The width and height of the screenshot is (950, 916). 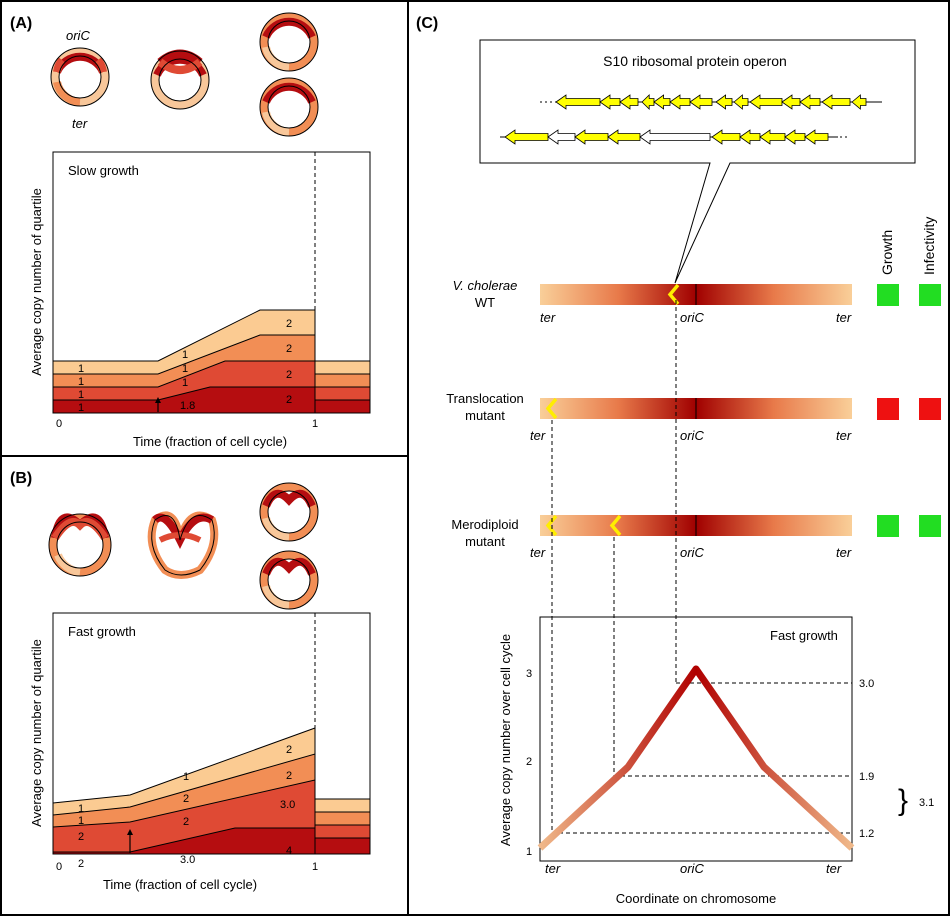 I want to click on callout-box, so click(x=697, y=161).